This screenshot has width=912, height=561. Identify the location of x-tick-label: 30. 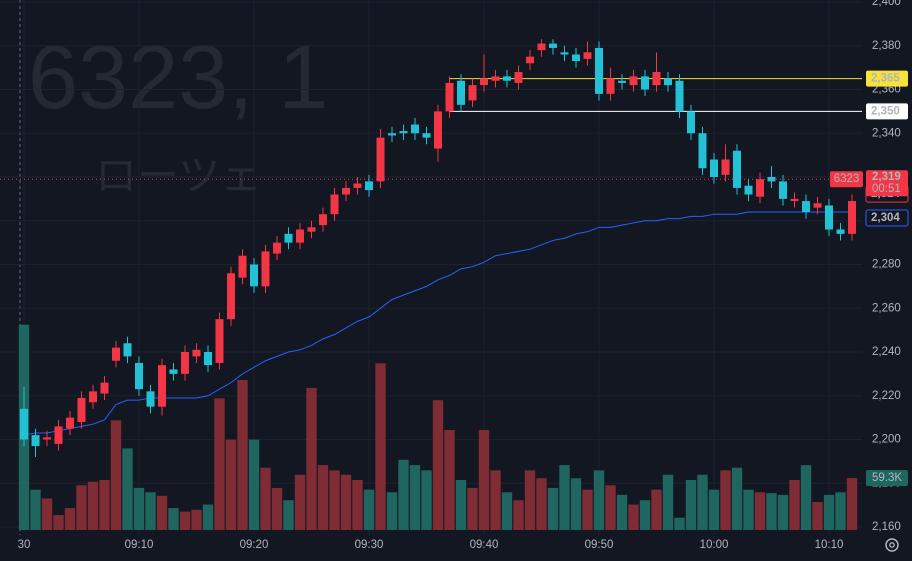
(24, 545).